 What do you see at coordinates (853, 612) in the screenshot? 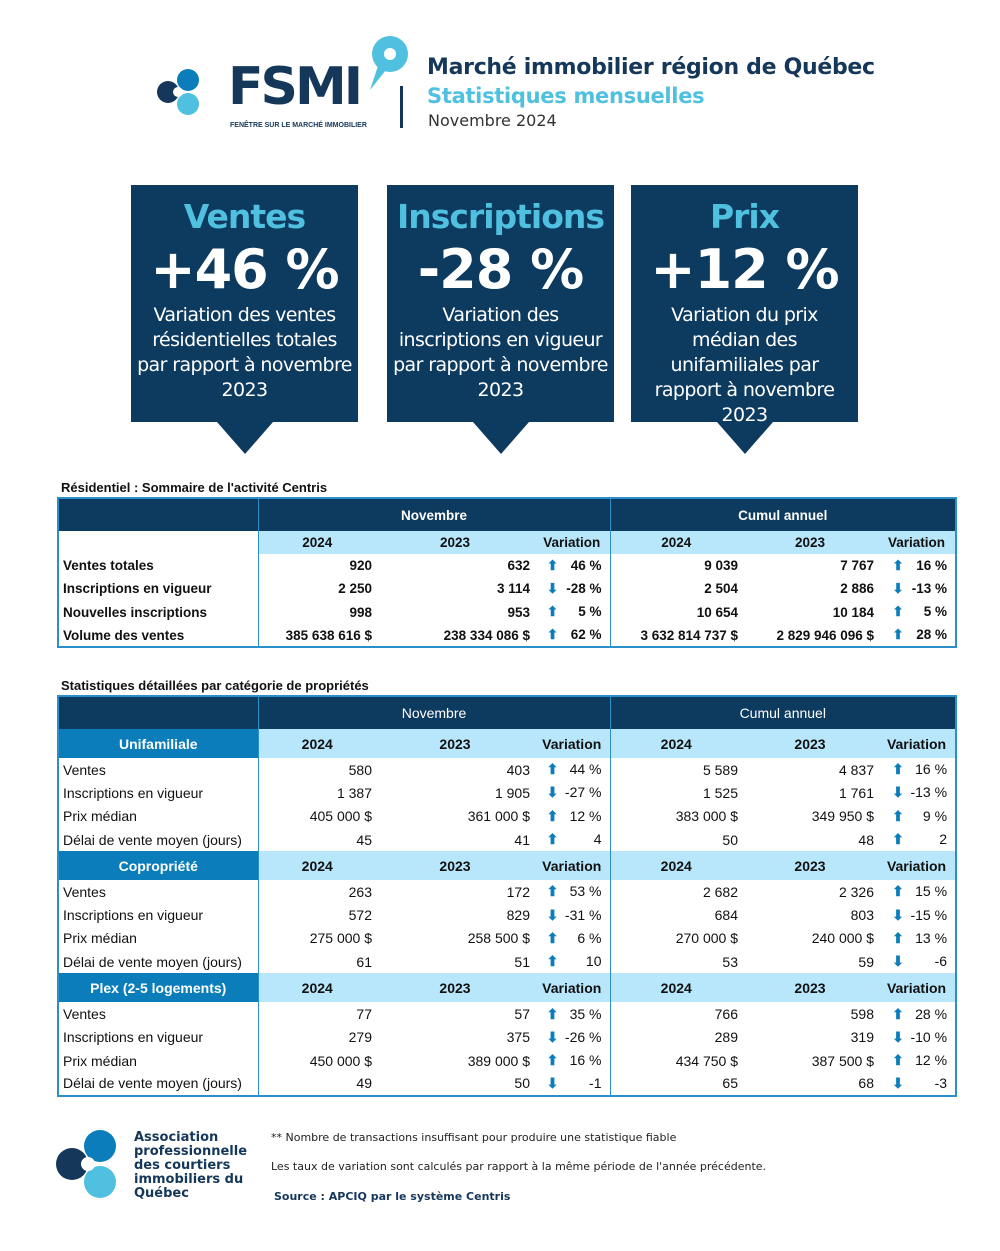
I see `value-2023: 10 184` at bounding box center [853, 612].